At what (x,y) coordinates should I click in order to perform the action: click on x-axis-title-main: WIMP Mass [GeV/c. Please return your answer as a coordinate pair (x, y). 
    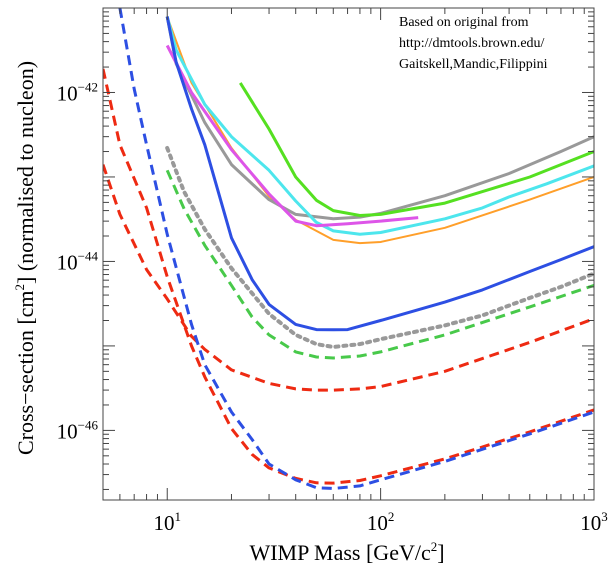
    Looking at the image, I should click on (339, 552).